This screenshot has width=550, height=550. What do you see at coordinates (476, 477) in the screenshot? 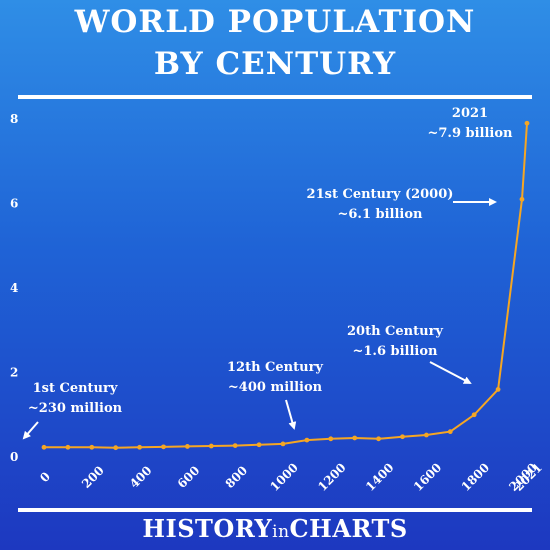
I see `x-tick-label: 1800` at bounding box center [476, 477].